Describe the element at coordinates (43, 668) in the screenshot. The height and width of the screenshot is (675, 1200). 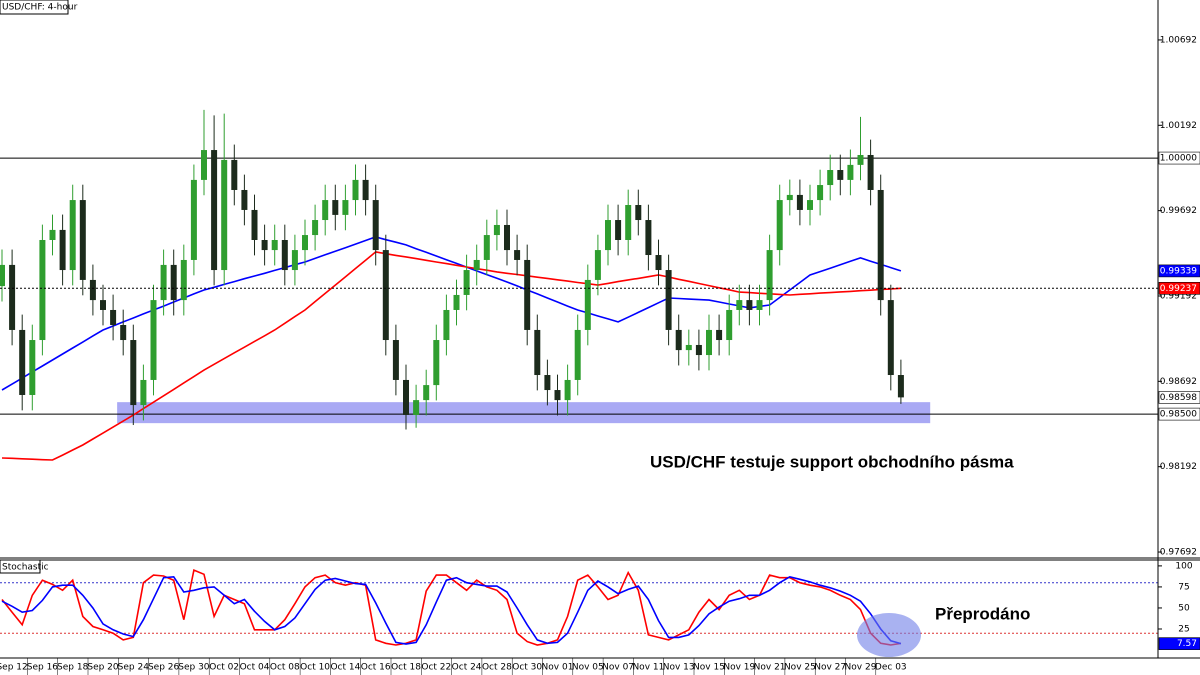
I see `x-tick-label: Sep 16` at that location.